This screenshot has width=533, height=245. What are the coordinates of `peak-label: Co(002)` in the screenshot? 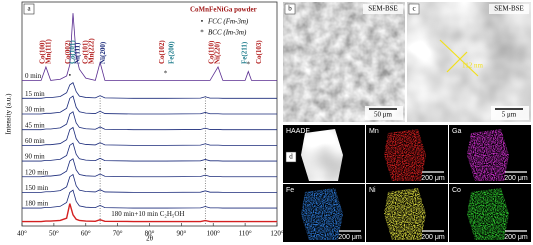 It's located at (68, 52).